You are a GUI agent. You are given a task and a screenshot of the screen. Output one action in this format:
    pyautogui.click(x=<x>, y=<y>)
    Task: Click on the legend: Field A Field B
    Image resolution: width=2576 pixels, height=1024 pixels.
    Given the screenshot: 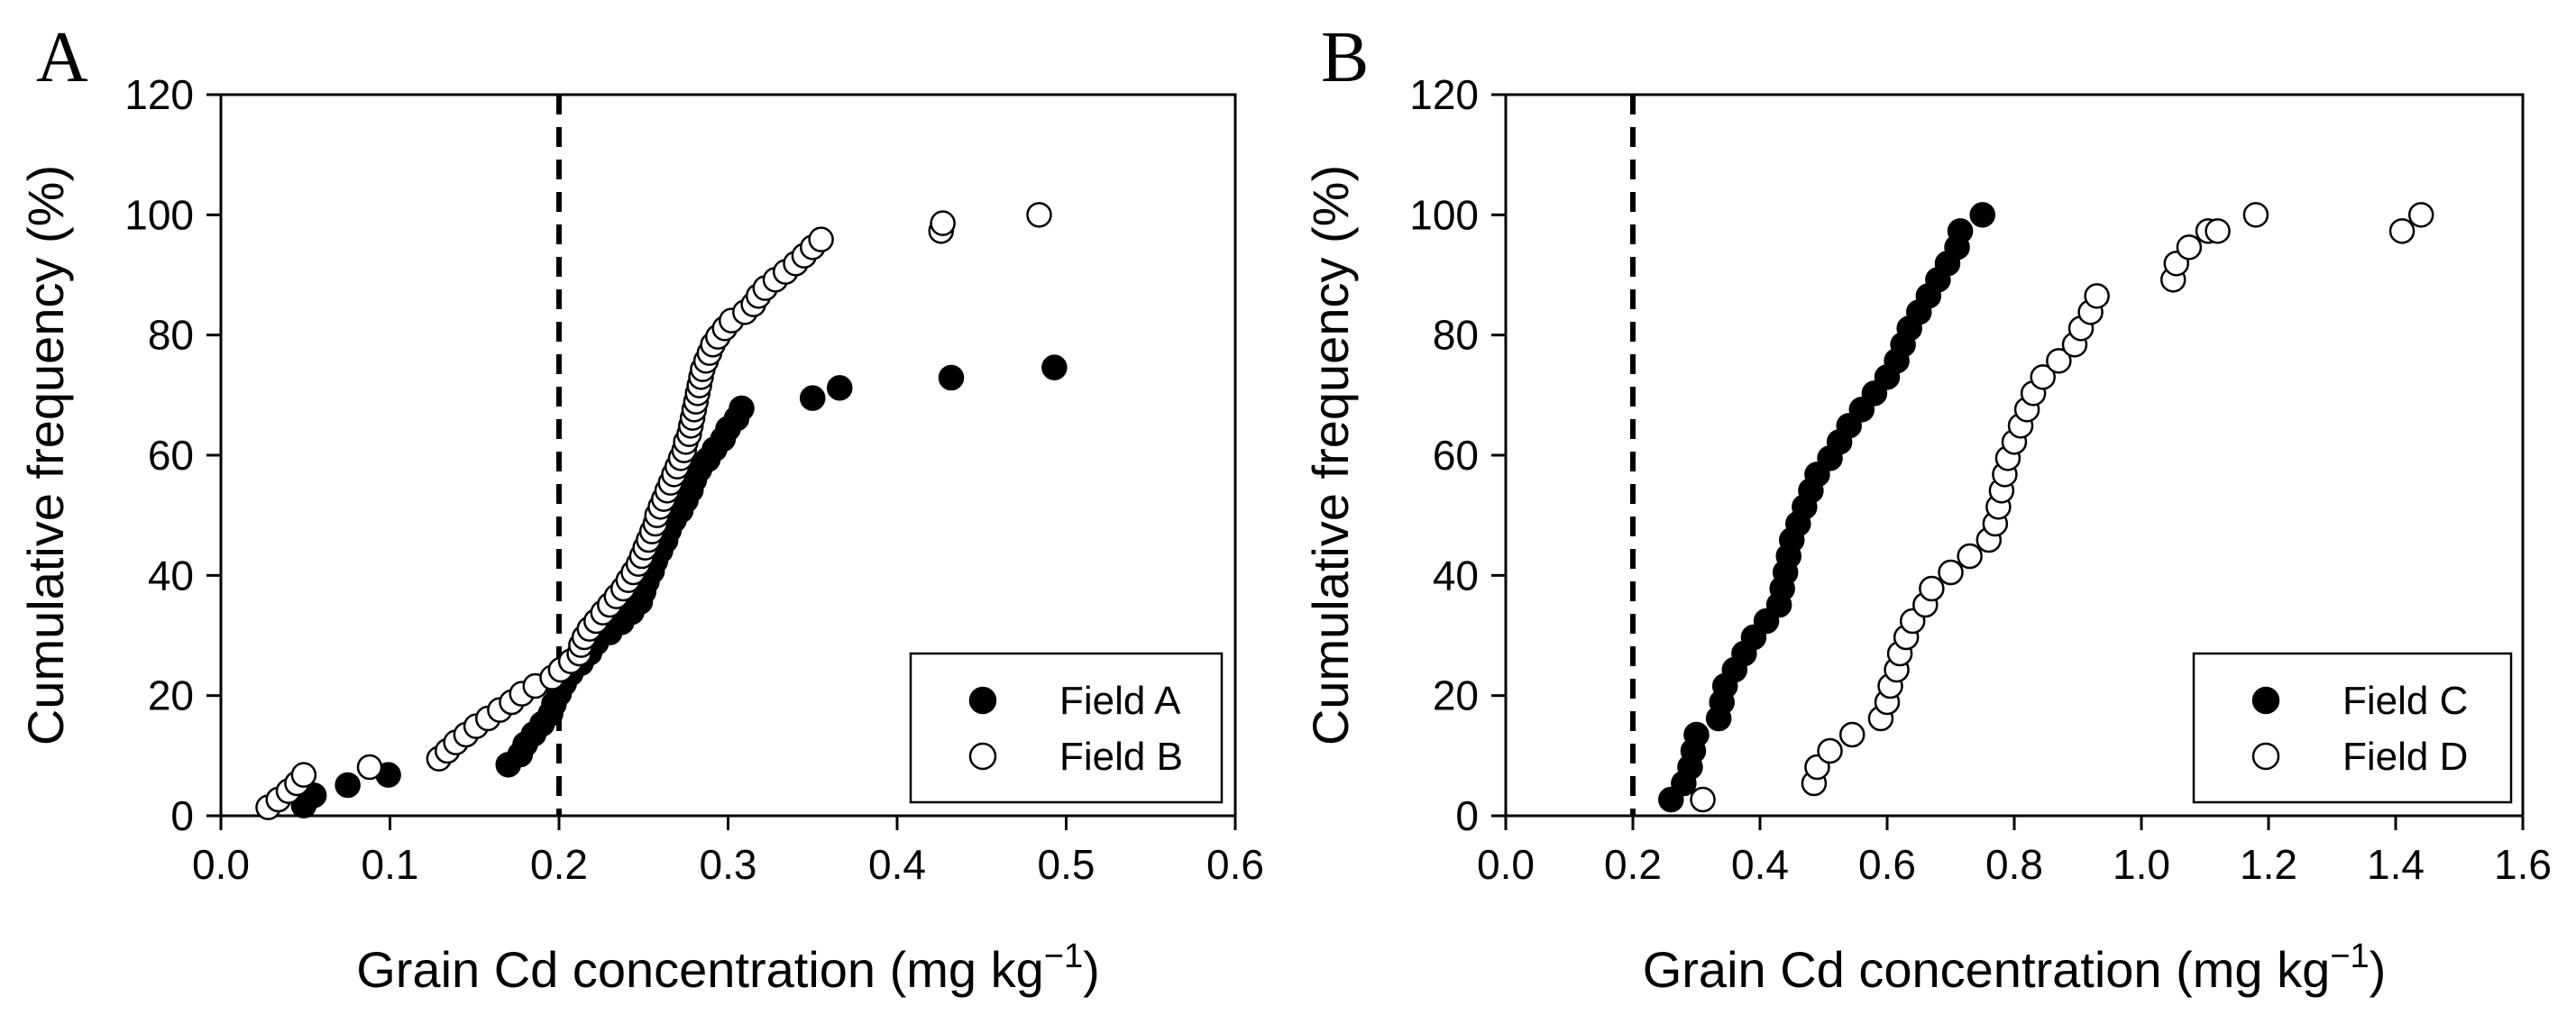 What is the action you would take?
    pyautogui.click(x=1066, y=728)
    